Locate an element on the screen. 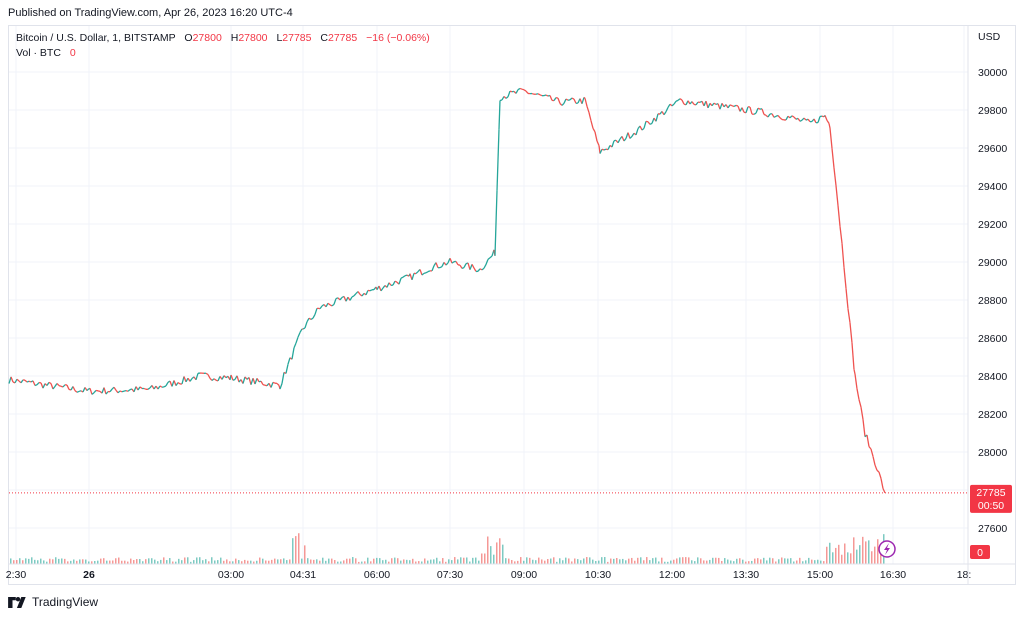  lightning-icon is located at coordinates (887, 549).